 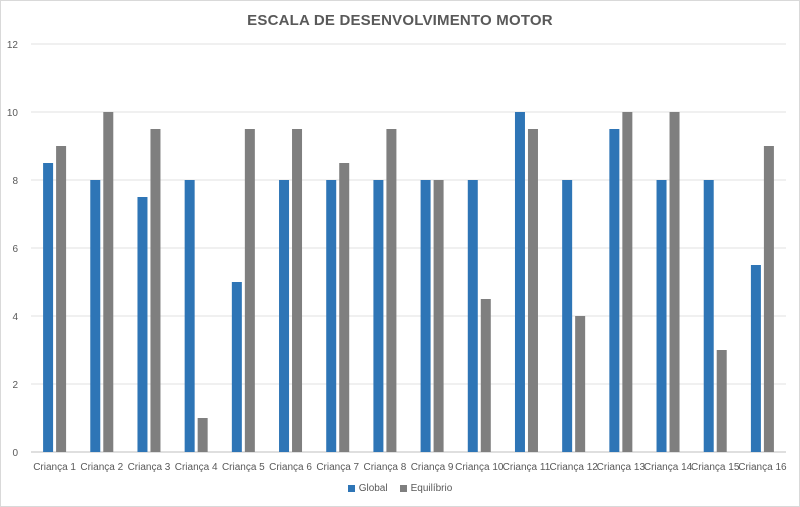 What do you see at coordinates (762, 467) in the screenshot?
I see `x-tick-label: Criança 16` at bounding box center [762, 467].